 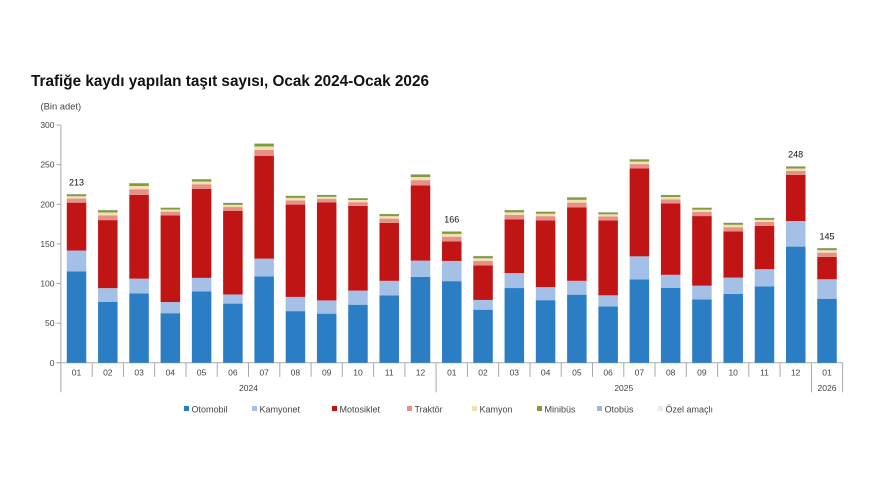 I want to click on svg-text: Özel amaçlı, so click(x=690, y=410).